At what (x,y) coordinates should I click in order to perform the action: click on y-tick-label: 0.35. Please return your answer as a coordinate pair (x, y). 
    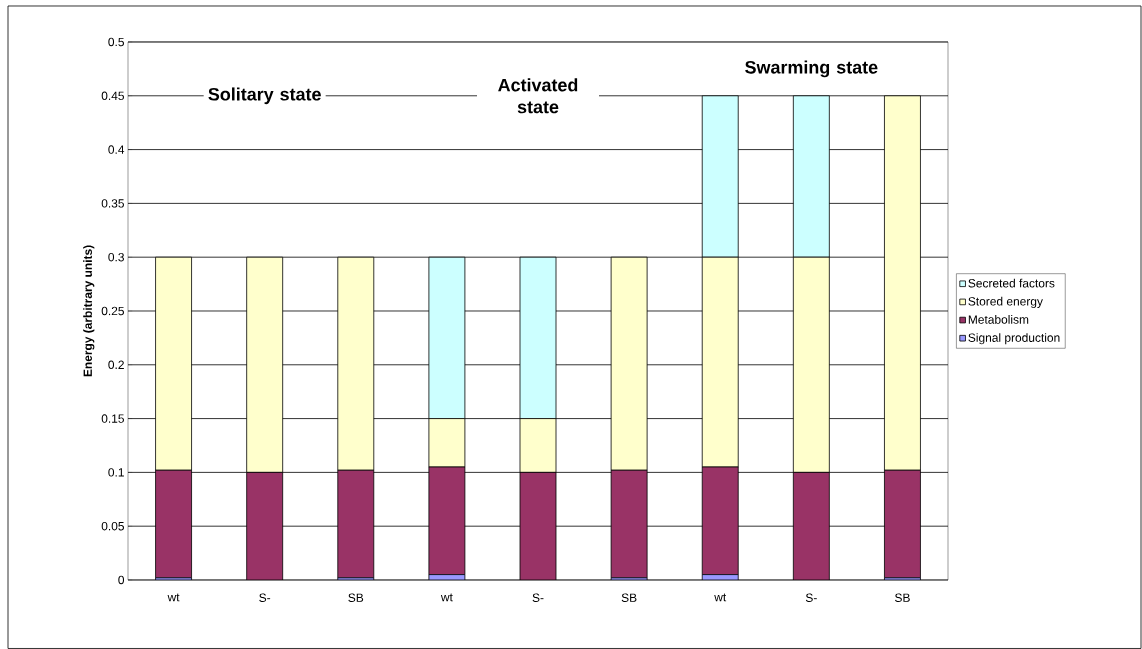
    Looking at the image, I should click on (112, 203).